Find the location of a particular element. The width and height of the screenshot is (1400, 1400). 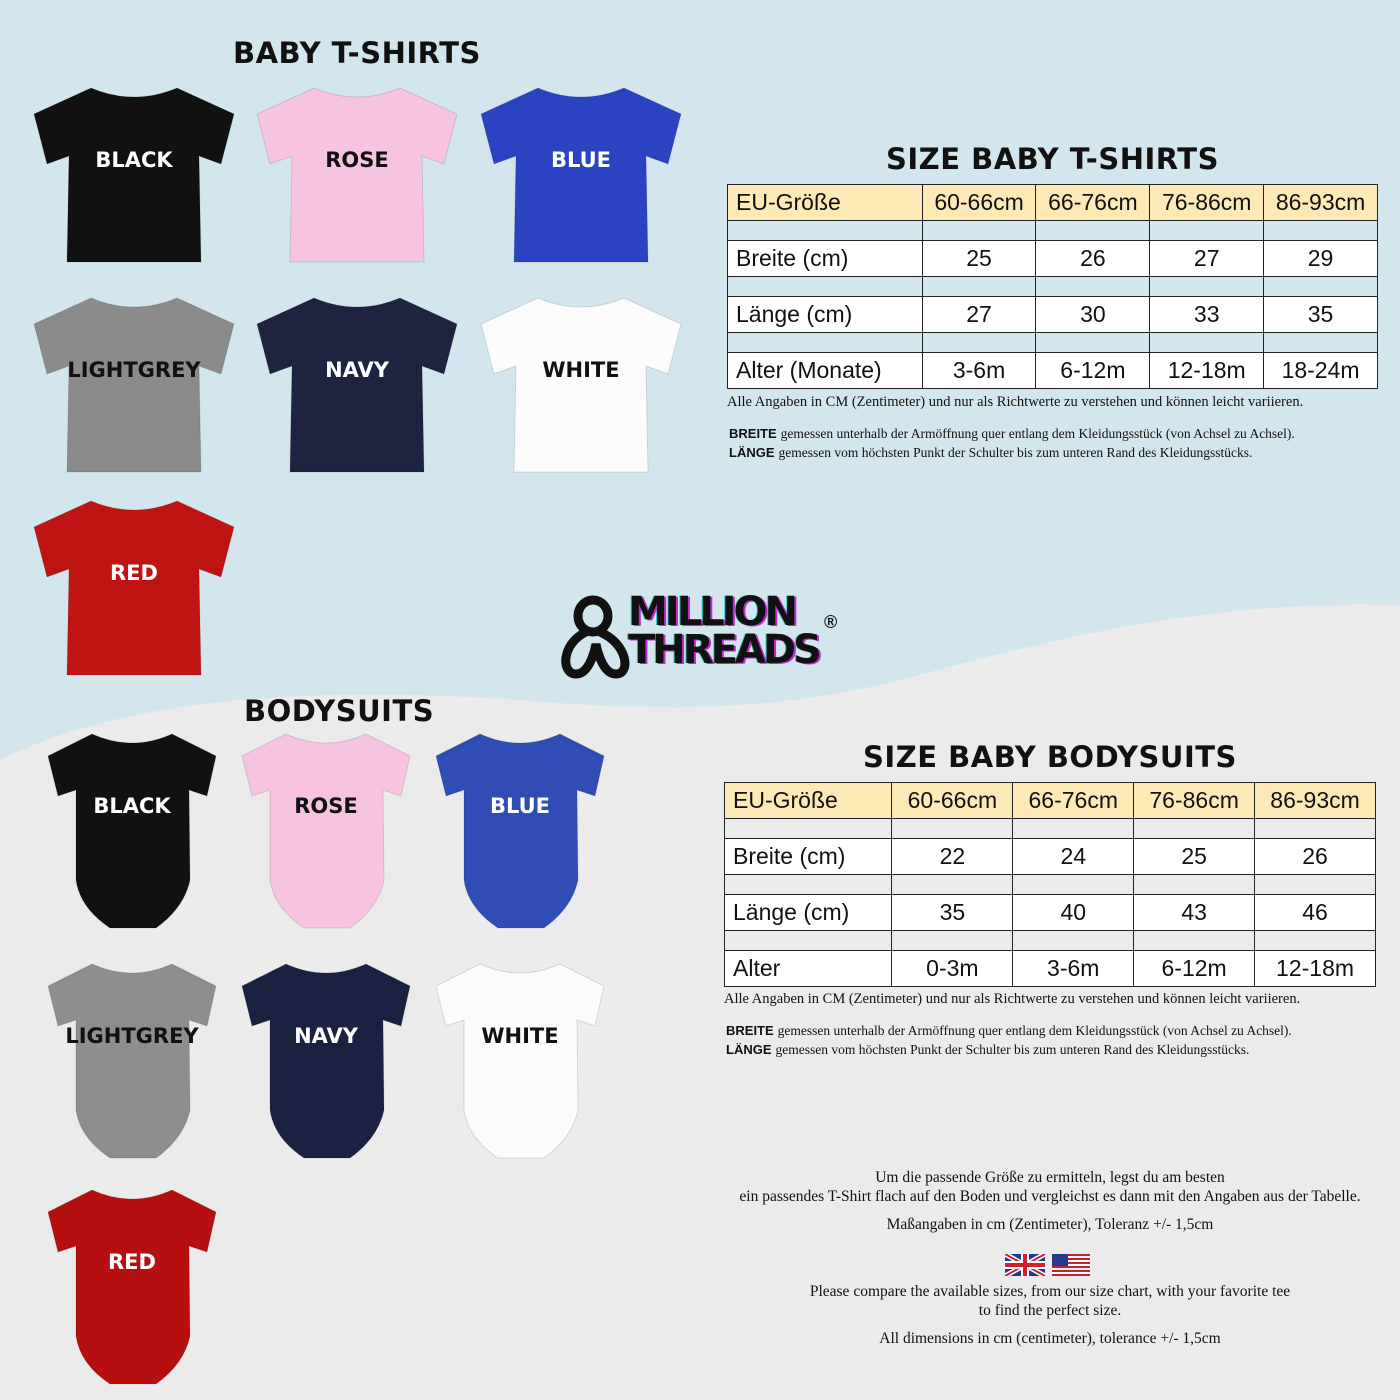

table-cell: 26 is located at coordinates (1315, 856).